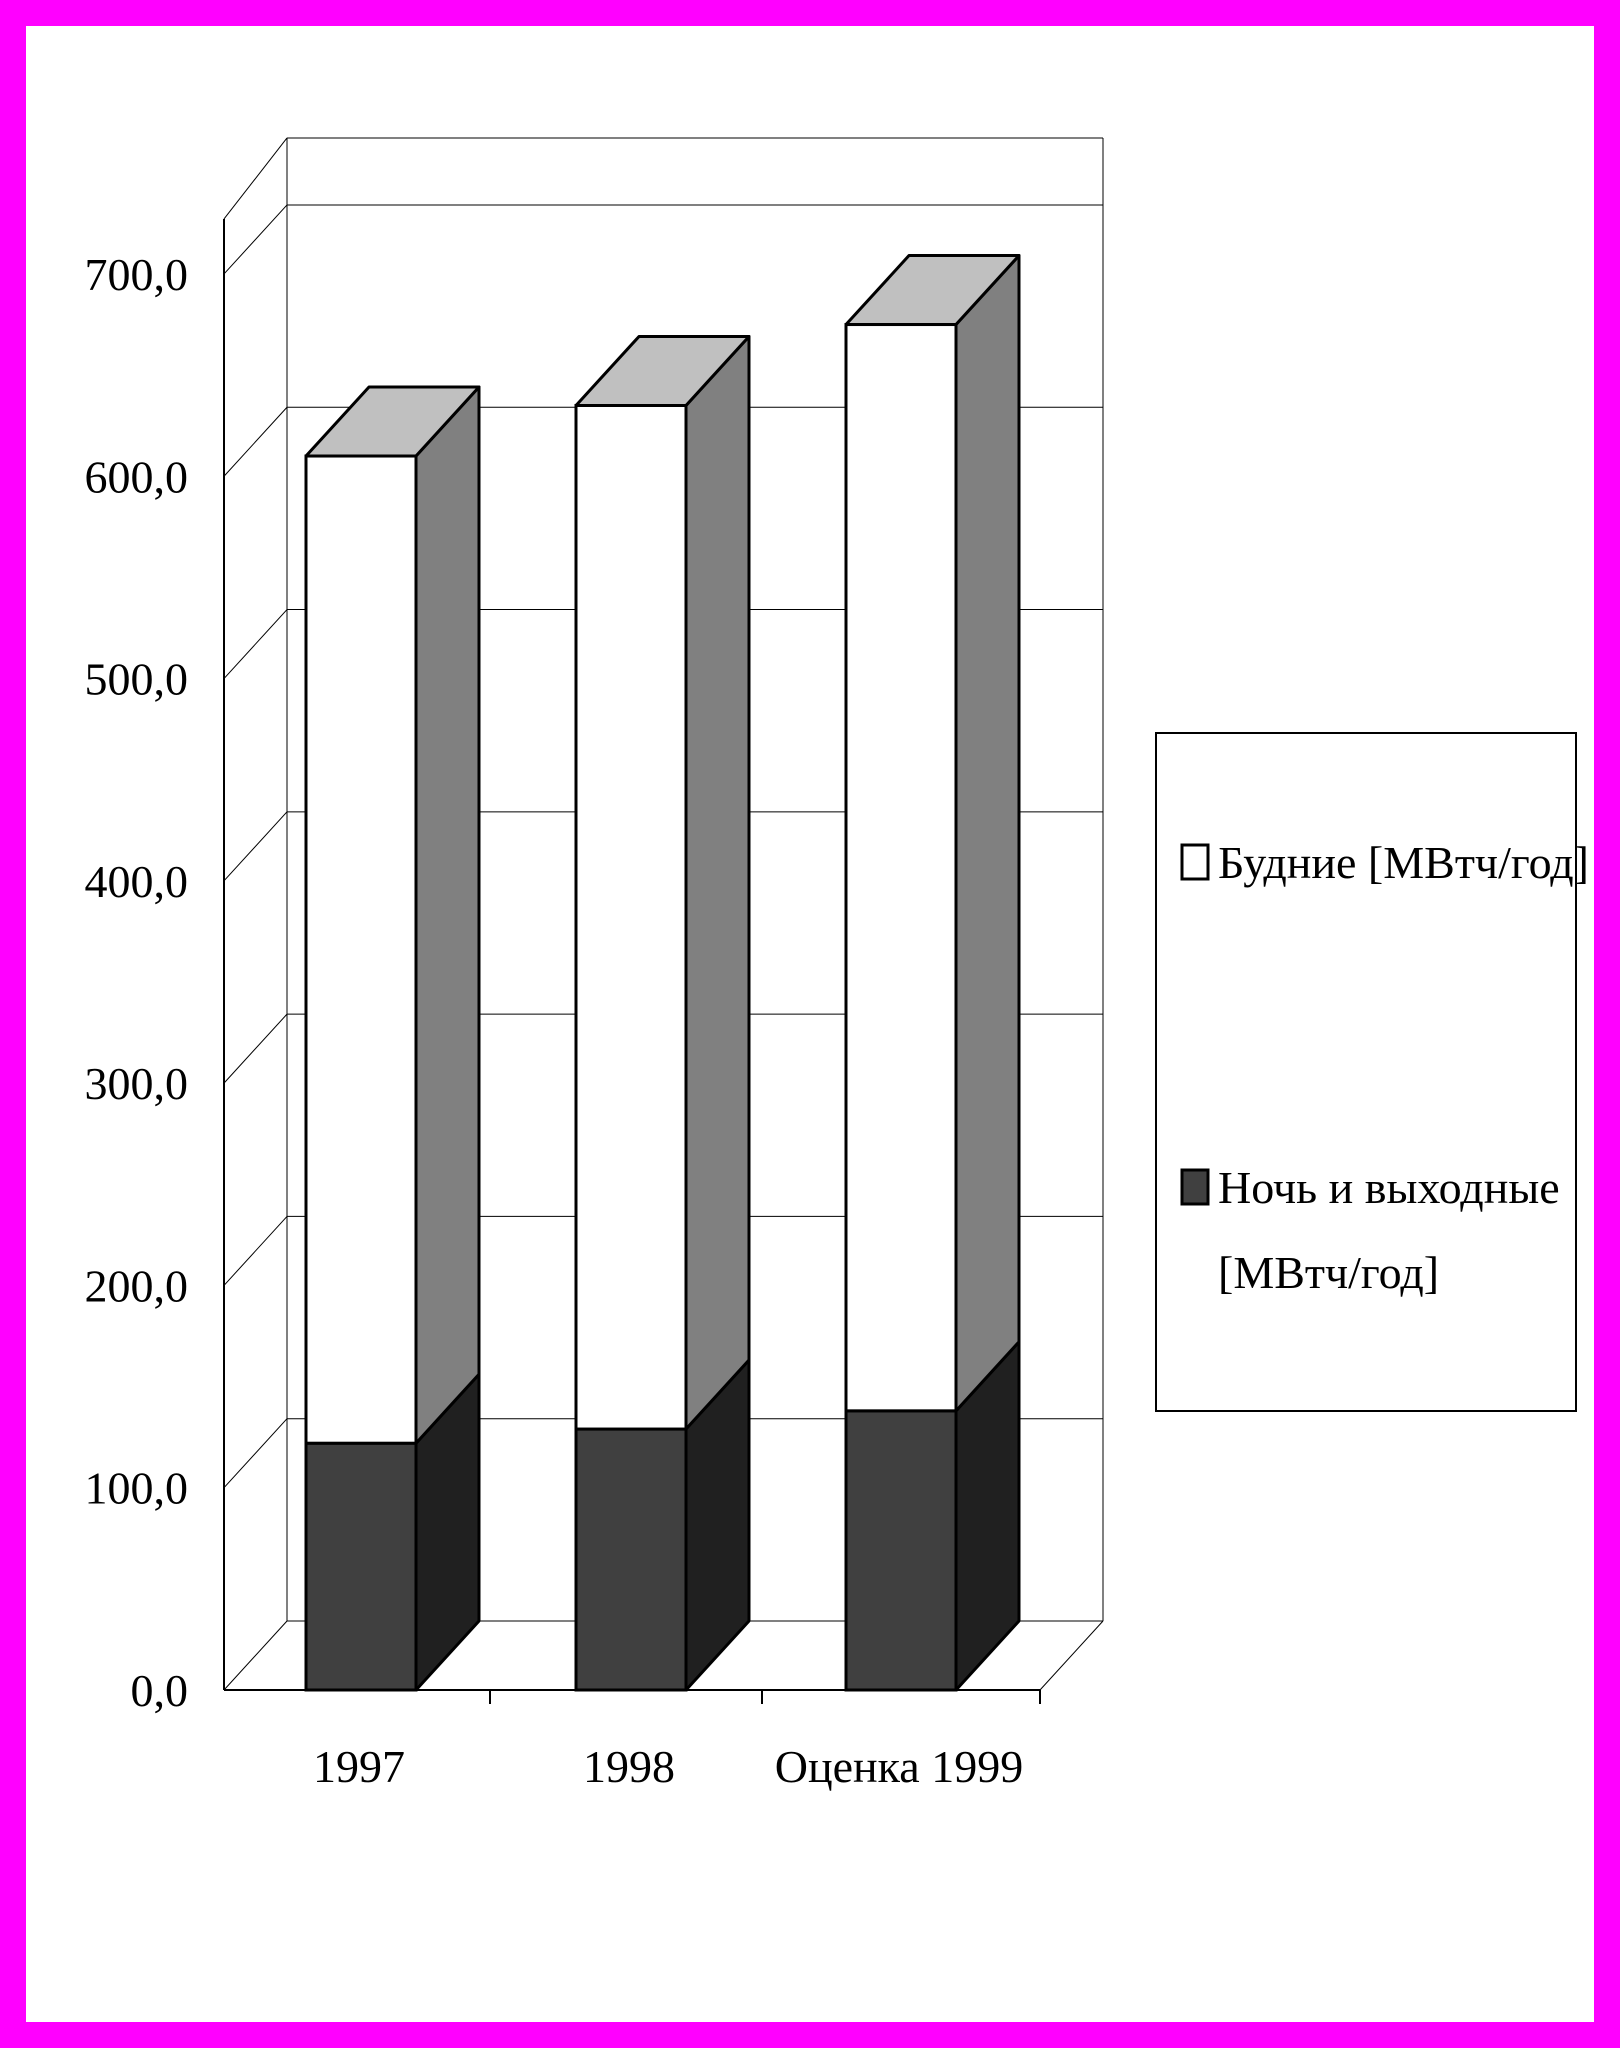  I want to click on y-tick-label: 300,0, so click(137, 1083).